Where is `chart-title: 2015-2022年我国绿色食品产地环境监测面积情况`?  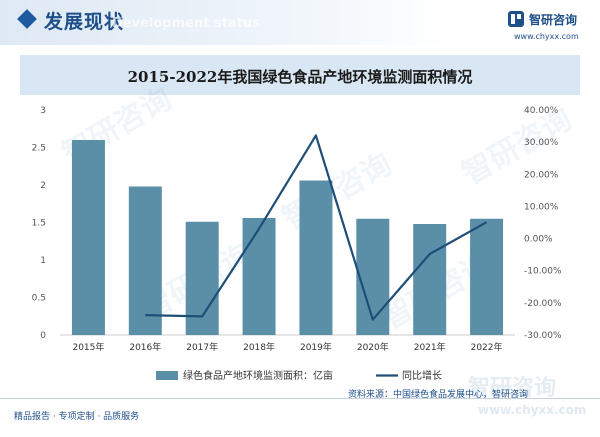 chart-title: 2015-2022年我国绿色食品产地环境监测面积情况 is located at coordinates (300, 77).